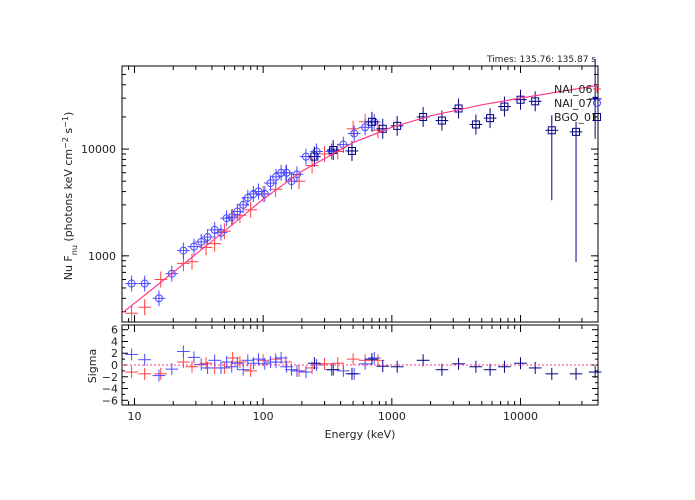 This screenshot has width=695, height=500. Describe the element at coordinates (392, 416) in the screenshot. I see `x-tick-label: 1000` at that location.